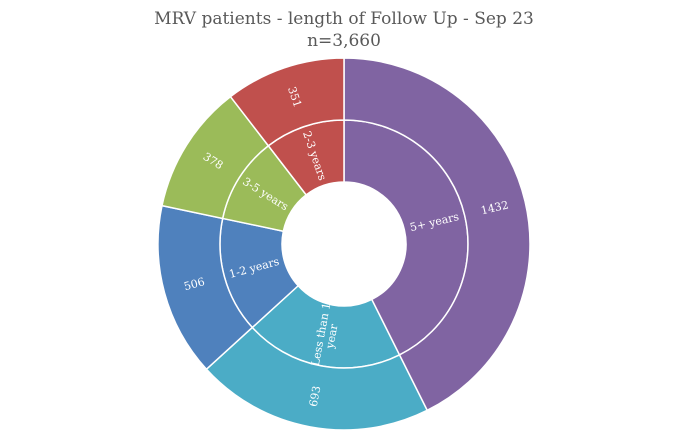  What do you see at coordinates (495, 207) in the screenshot?
I see `outer-label-5-plus-years: 1432` at bounding box center [495, 207].